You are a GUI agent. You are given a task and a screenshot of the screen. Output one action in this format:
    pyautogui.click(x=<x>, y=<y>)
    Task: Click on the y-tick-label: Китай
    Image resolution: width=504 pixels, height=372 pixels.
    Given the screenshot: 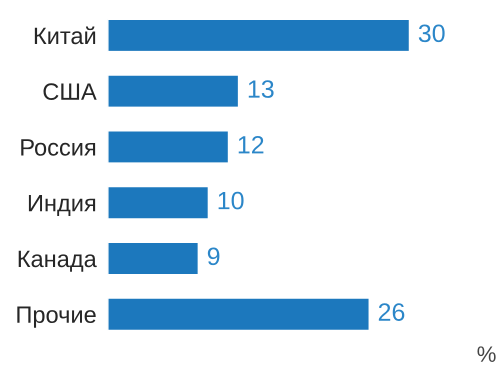 What is the action you would take?
    pyautogui.click(x=65, y=35)
    